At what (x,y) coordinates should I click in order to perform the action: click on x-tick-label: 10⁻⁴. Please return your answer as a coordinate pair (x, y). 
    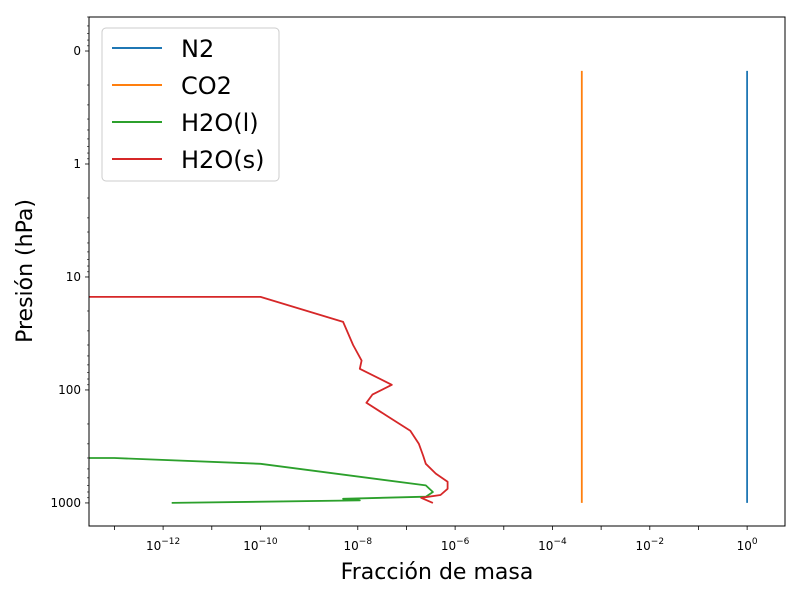
    Looking at the image, I should click on (552, 545).